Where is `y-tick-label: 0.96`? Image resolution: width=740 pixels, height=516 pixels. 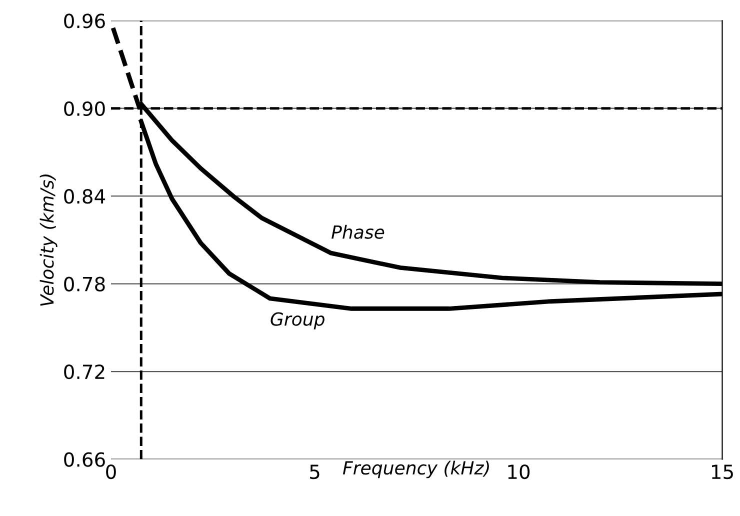
y-tick-label: 0.96 is located at coordinates (84, 21).